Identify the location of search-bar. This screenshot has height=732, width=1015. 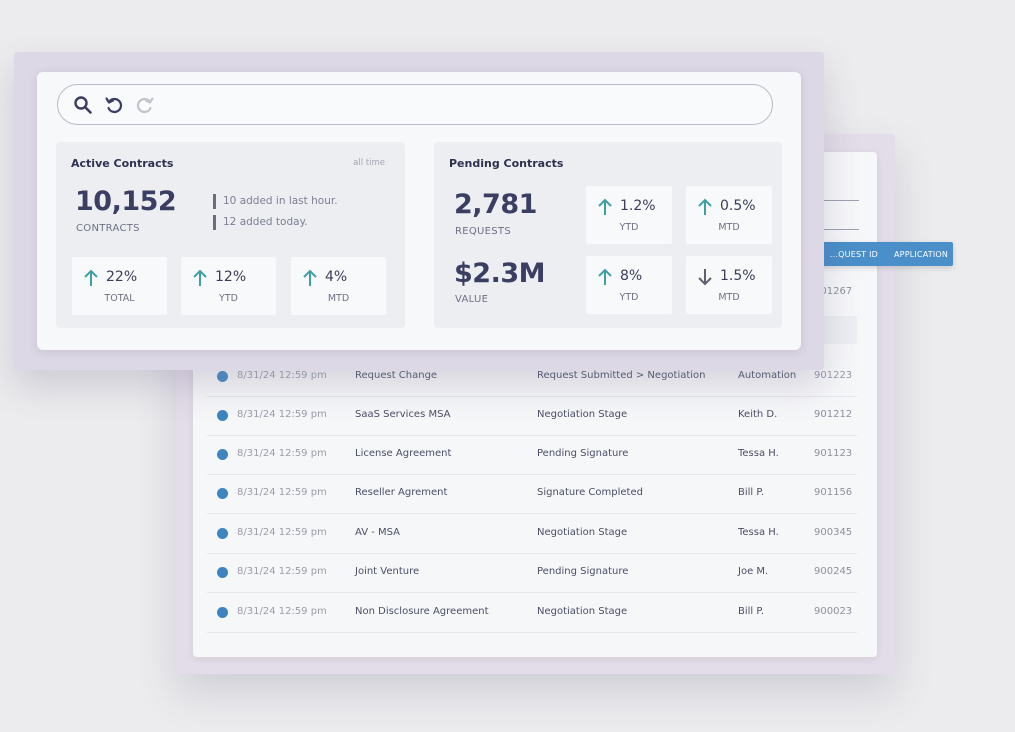
(415, 104).